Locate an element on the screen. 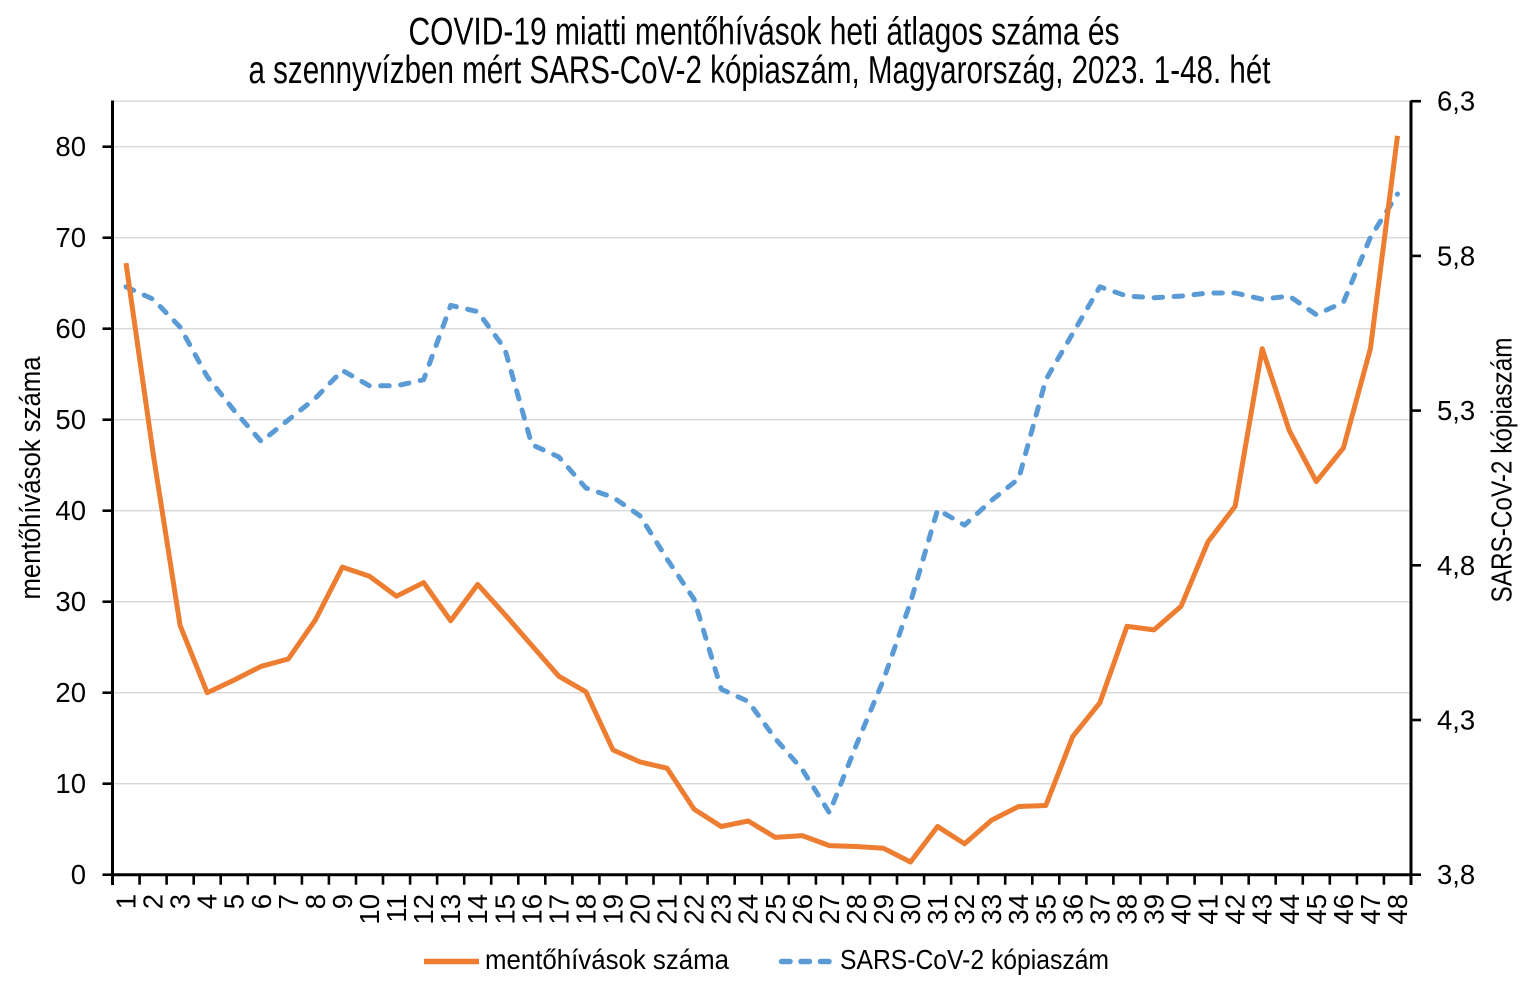 The height and width of the screenshot is (997, 1527). svg-text: 32 is located at coordinates (964, 909).